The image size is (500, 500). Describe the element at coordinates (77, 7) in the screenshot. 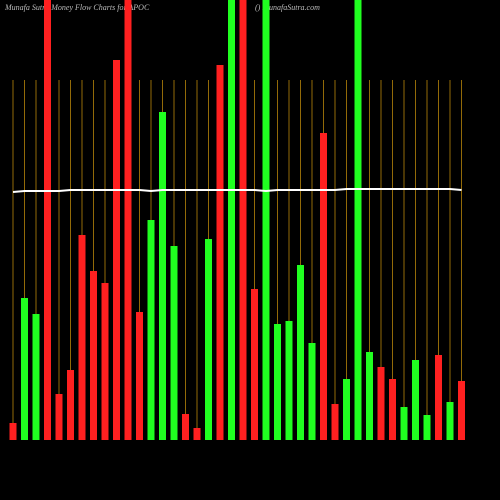

I see `chart-title: Munafa Sutra Money Flow Charts for APOC` at that location.